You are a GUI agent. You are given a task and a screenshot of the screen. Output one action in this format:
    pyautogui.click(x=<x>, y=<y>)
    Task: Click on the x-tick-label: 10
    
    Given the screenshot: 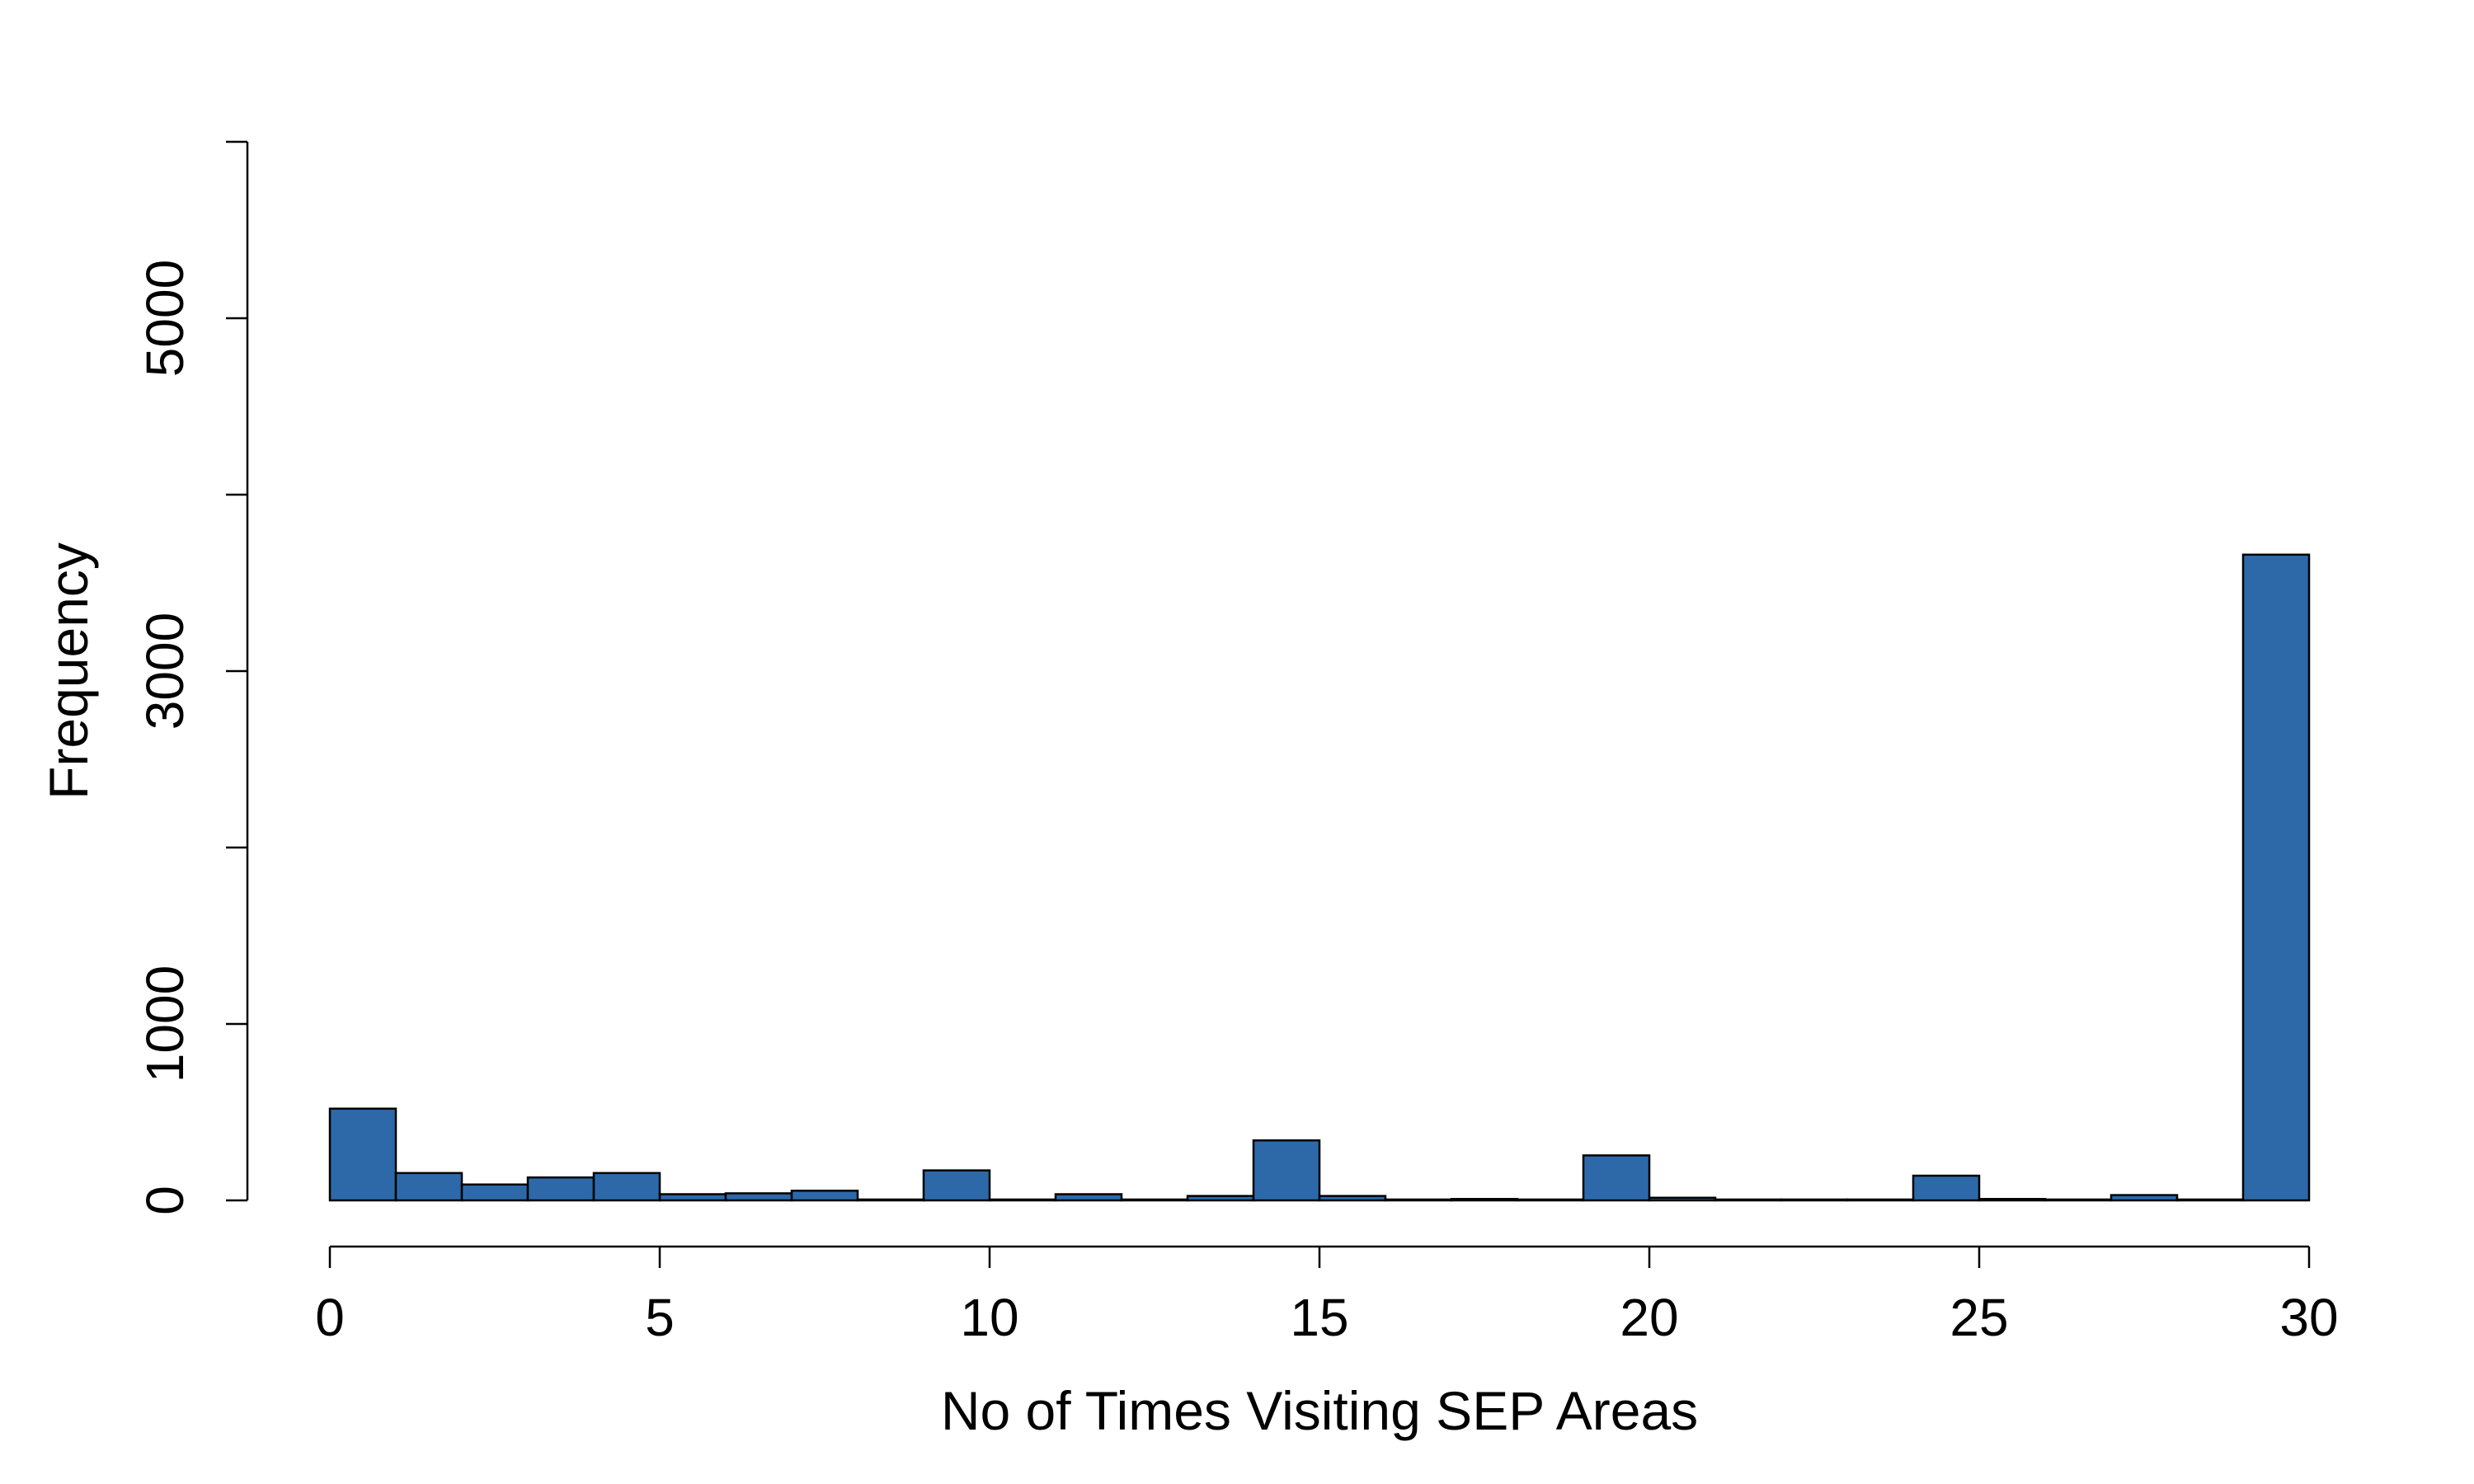 What is the action you would take?
    pyautogui.click(x=989, y=1317)
    